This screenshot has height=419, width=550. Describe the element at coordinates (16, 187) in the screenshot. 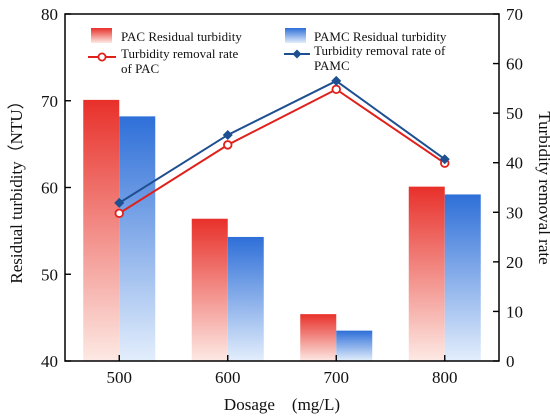

I see `y-axis-left-title: Residual turbidity（NTU）` at that location.